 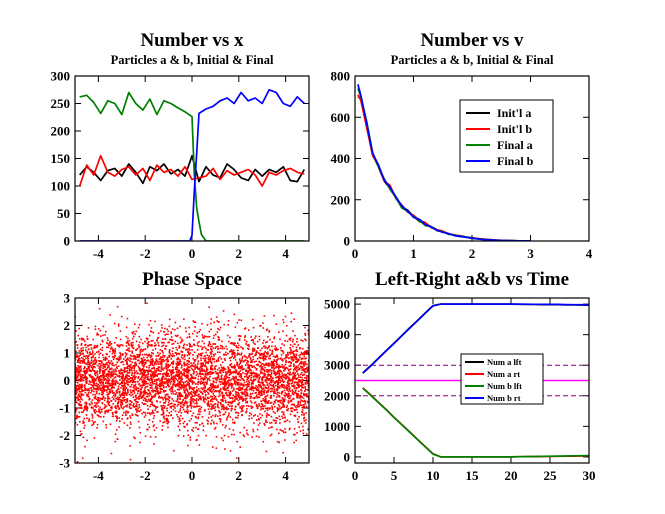 I want to click on x-tick-label: 2, so click(x=239, y=475).